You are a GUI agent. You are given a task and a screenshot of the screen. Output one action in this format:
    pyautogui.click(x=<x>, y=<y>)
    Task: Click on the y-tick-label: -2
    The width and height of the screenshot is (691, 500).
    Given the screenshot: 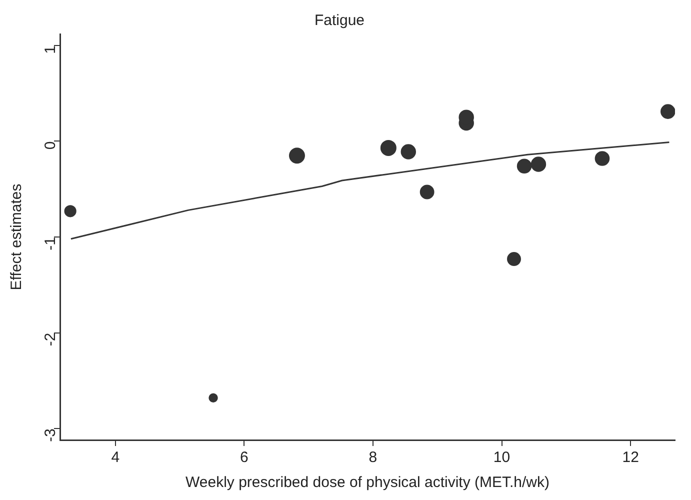 What is the action you would take?
    pyautogui.click(x=51, y=339)
    